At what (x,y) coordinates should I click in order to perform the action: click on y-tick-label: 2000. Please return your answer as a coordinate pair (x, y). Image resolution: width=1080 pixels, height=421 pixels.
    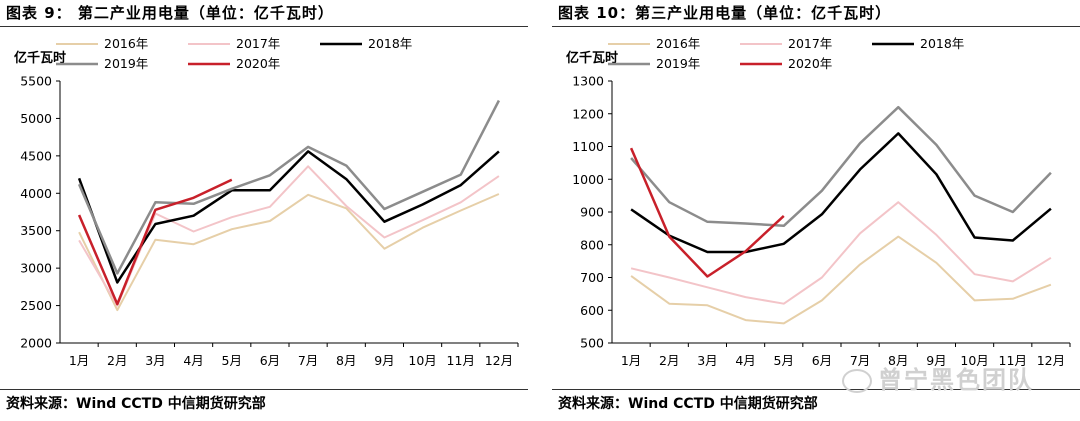
    Looking at the image, I should click on (36, 343).